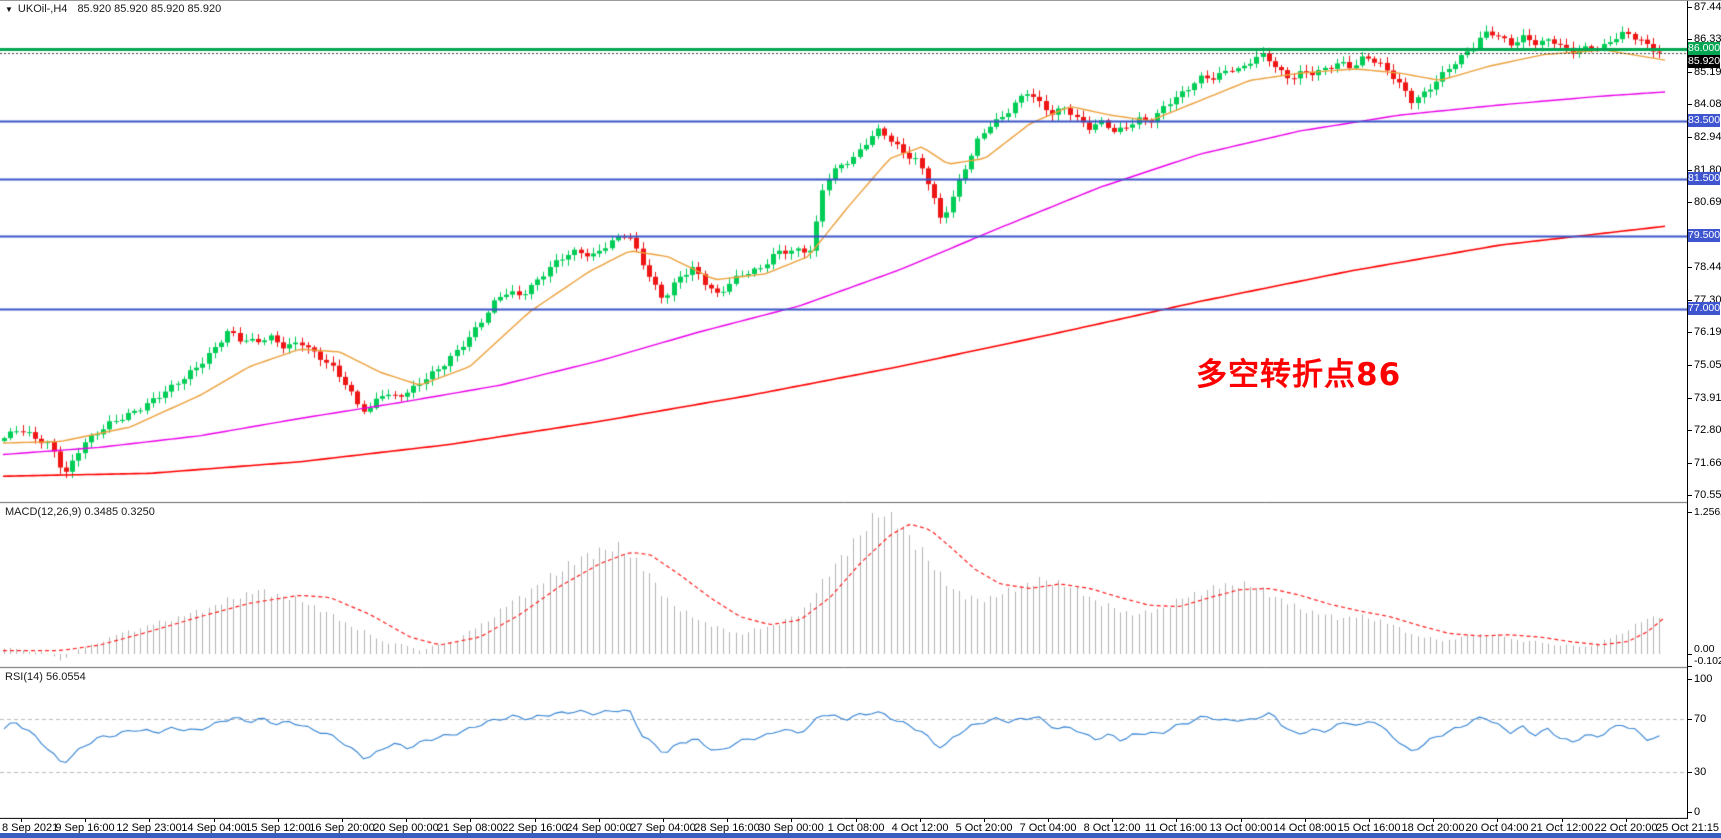  Describe the element at coordinates (1707, 495) in the screenshot. I see `price-tick-label: 70.550` at that location.